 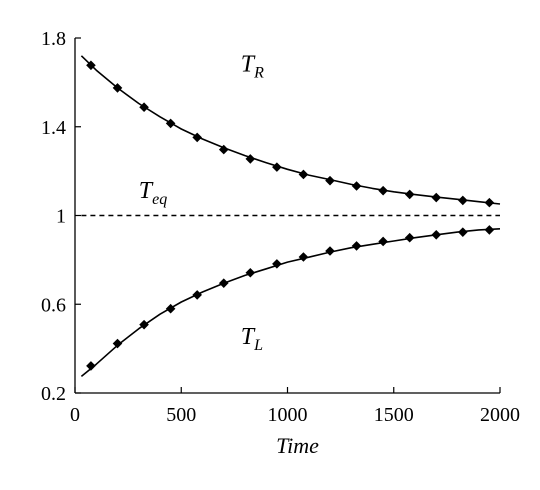 What do you see at coordinates (53, 128) in the screenshot?
I see `y-tick-label: 1.4` at bounding box center [53, 128].